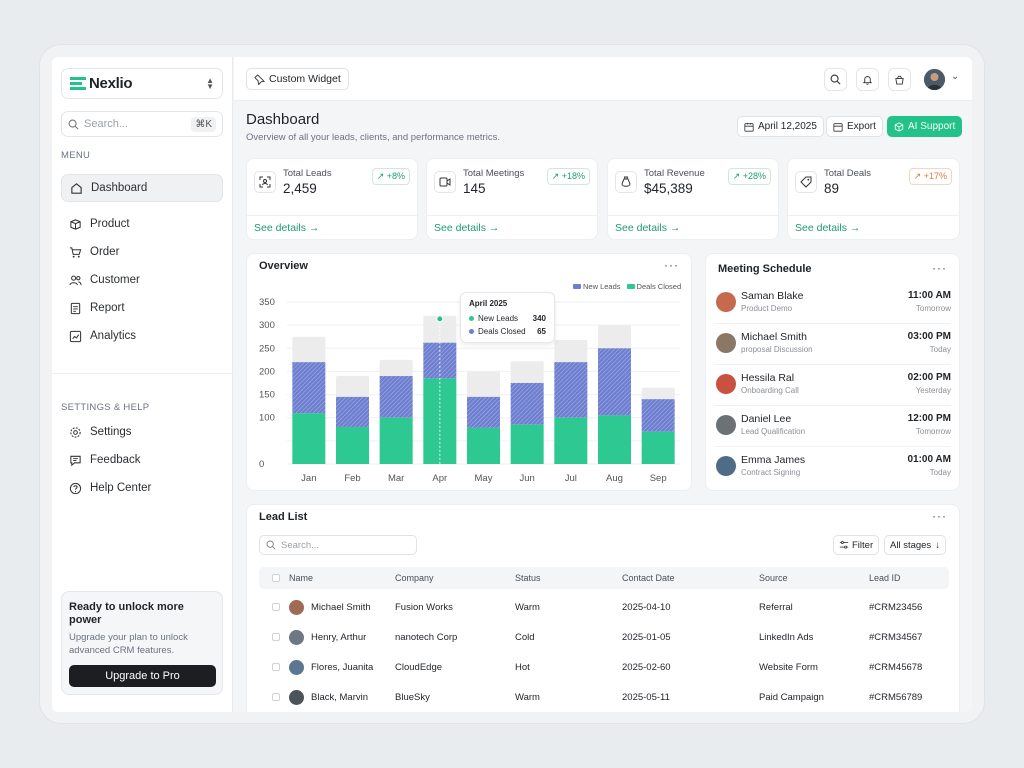 This screenshot has height=768, width=1024. Describe the element at coordinates (541, 331) in the screenshot. I see `tooltip-value: 65` at that location.